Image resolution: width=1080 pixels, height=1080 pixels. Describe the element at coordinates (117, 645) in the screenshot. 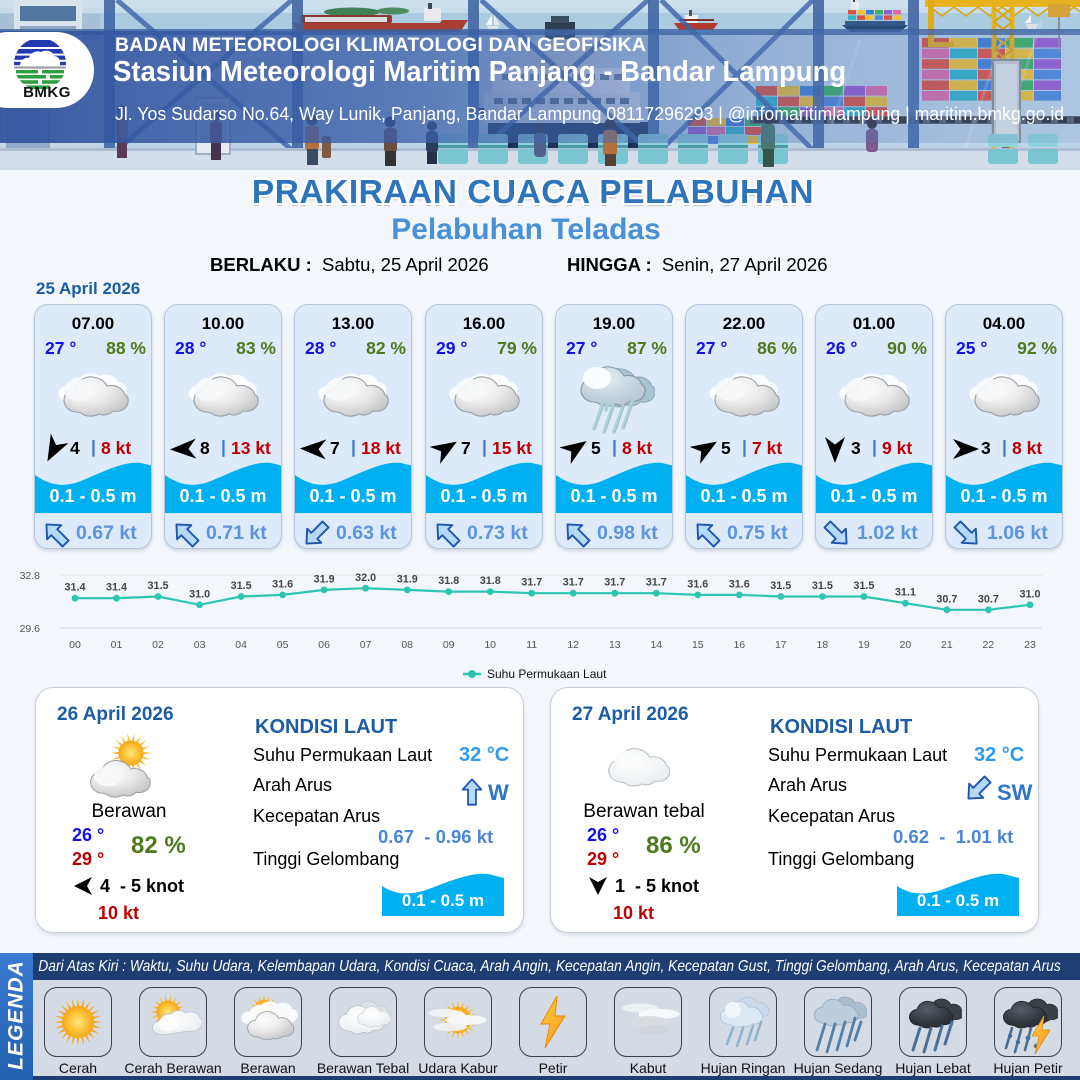

I see `svg-text: 01` at that location.